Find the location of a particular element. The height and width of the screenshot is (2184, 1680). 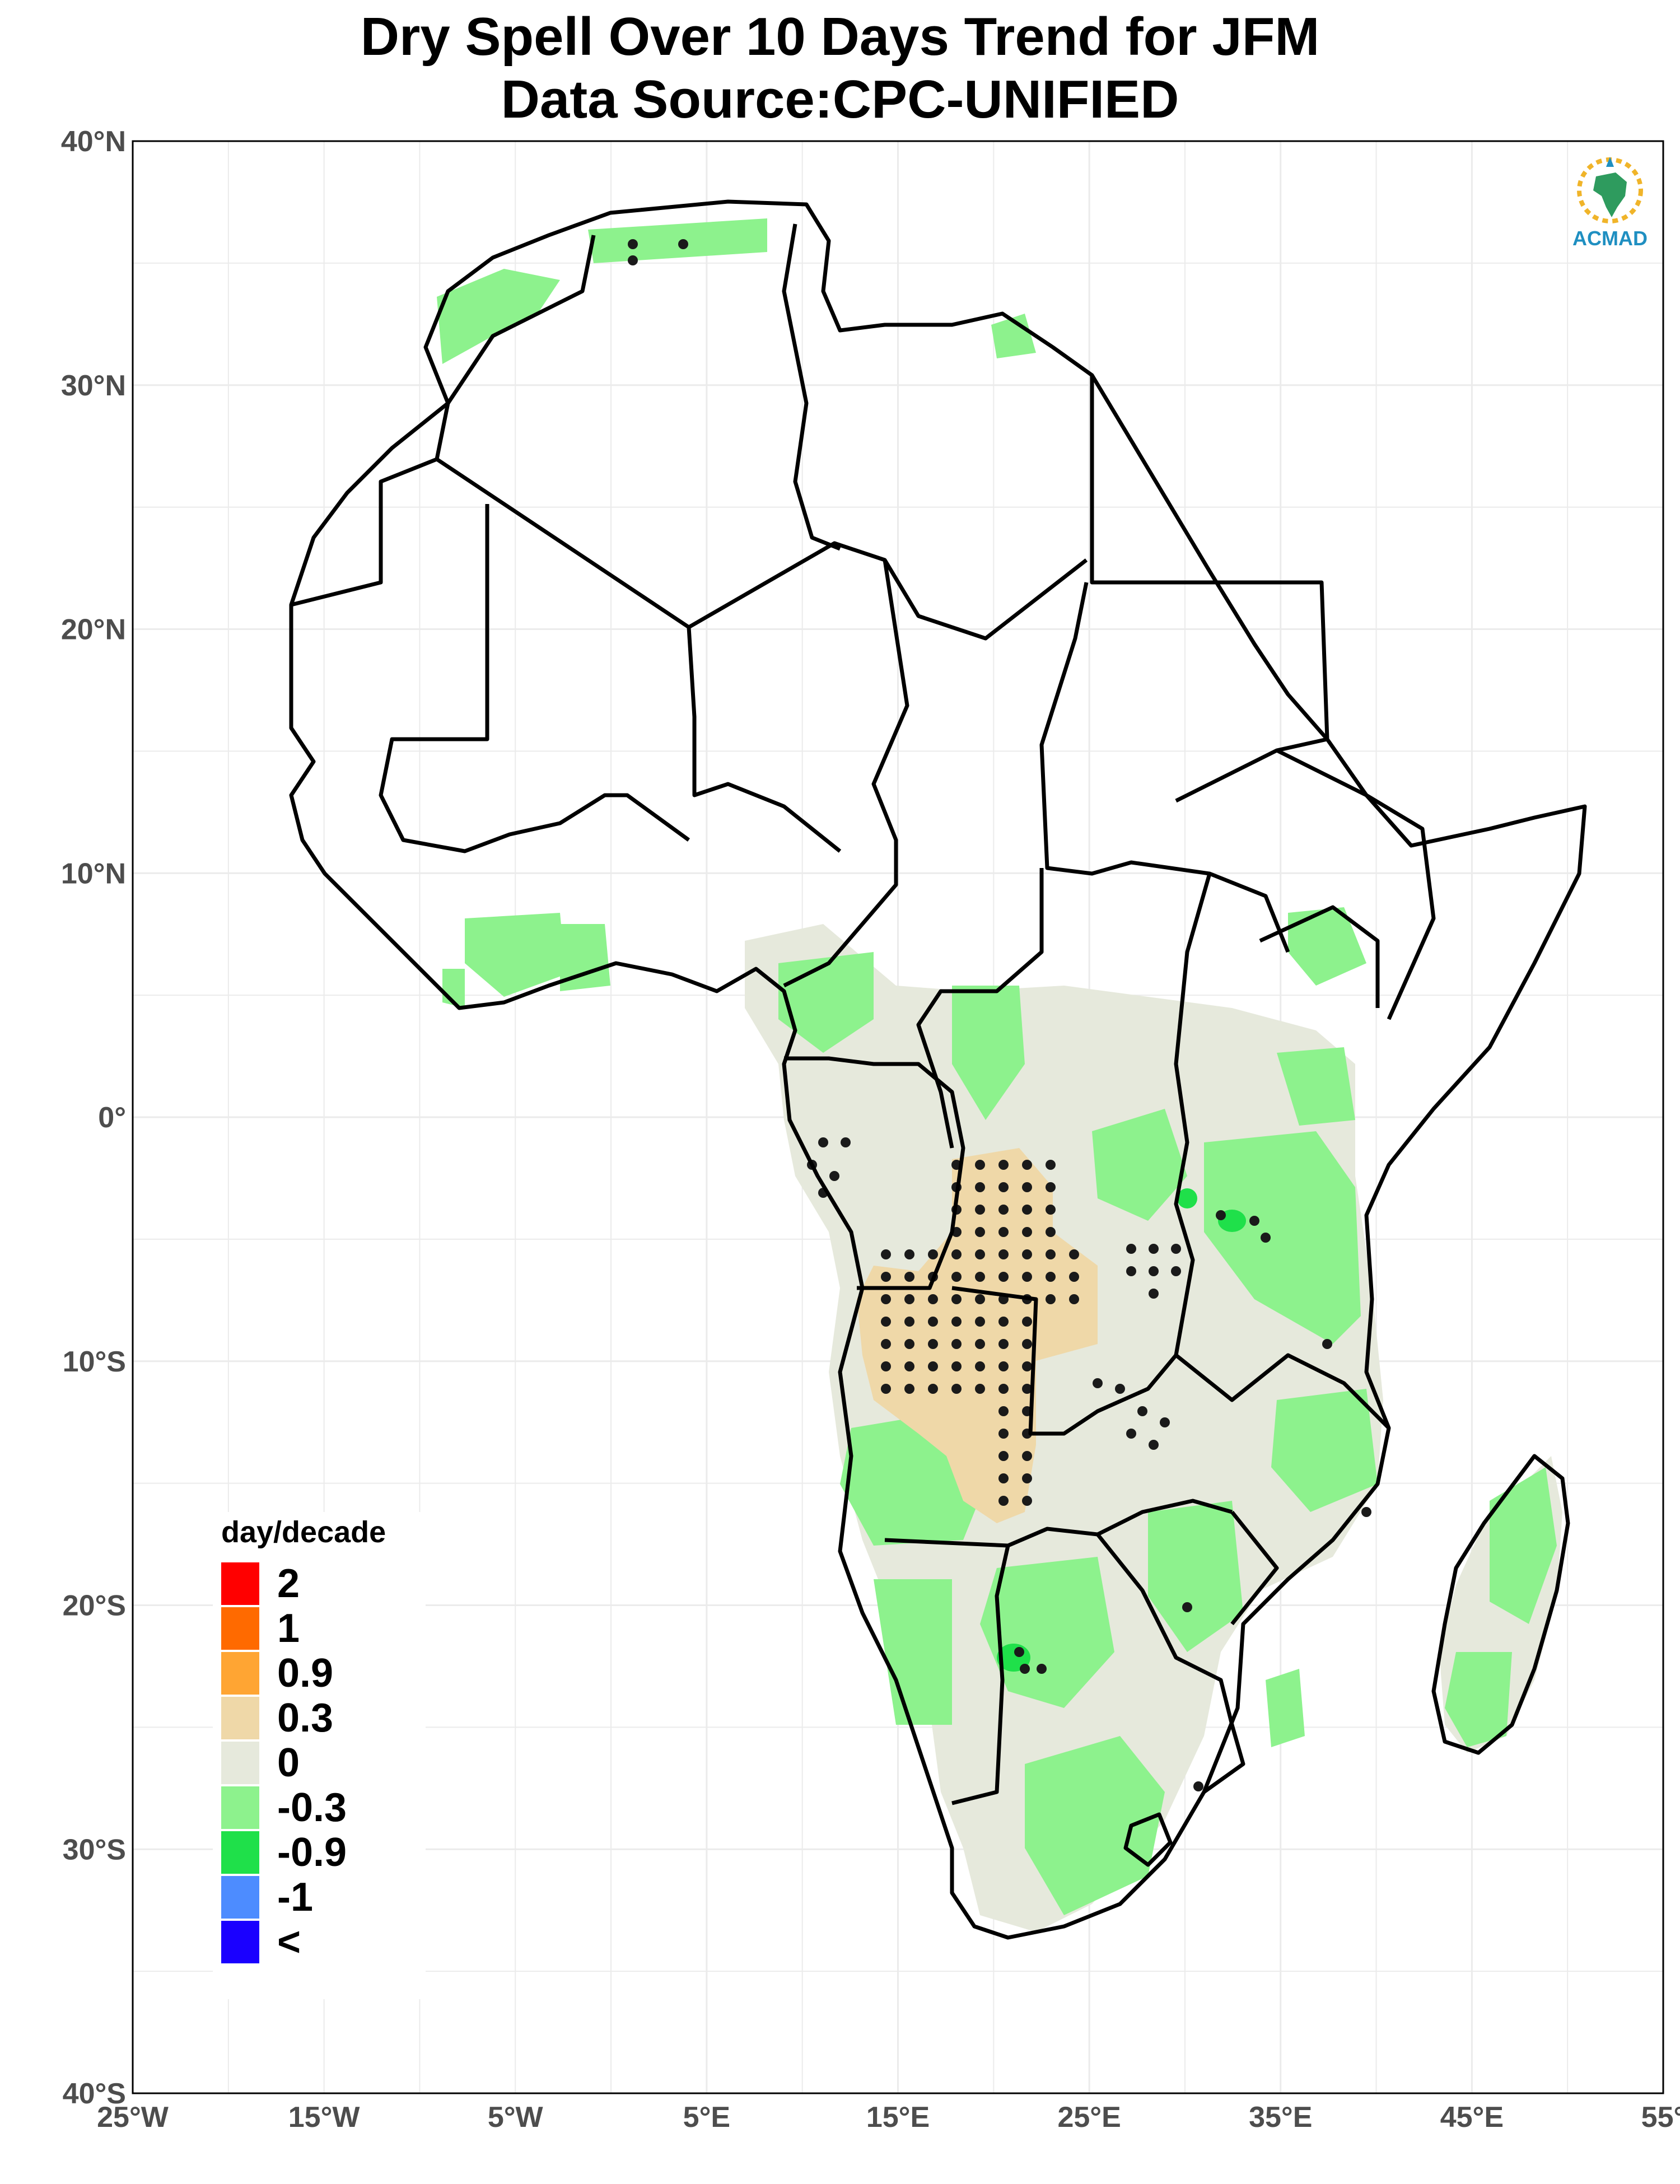

legend-label: -0.3 is located at coordinates (312, 1808).